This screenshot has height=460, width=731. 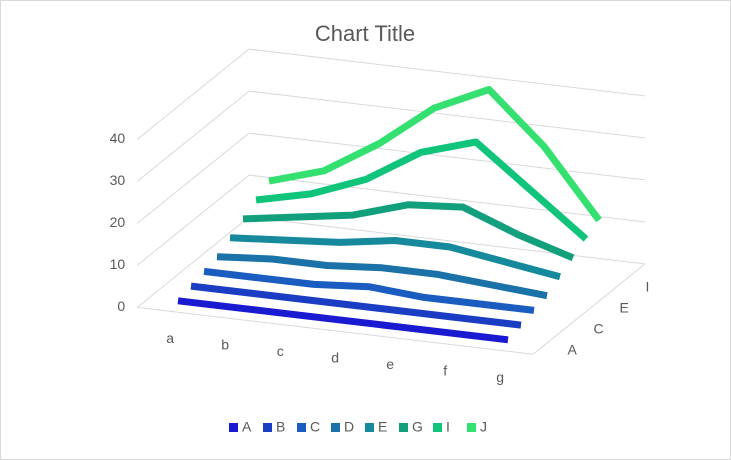 I want to click on x-tick-label: e, so click(x=390, y=364).